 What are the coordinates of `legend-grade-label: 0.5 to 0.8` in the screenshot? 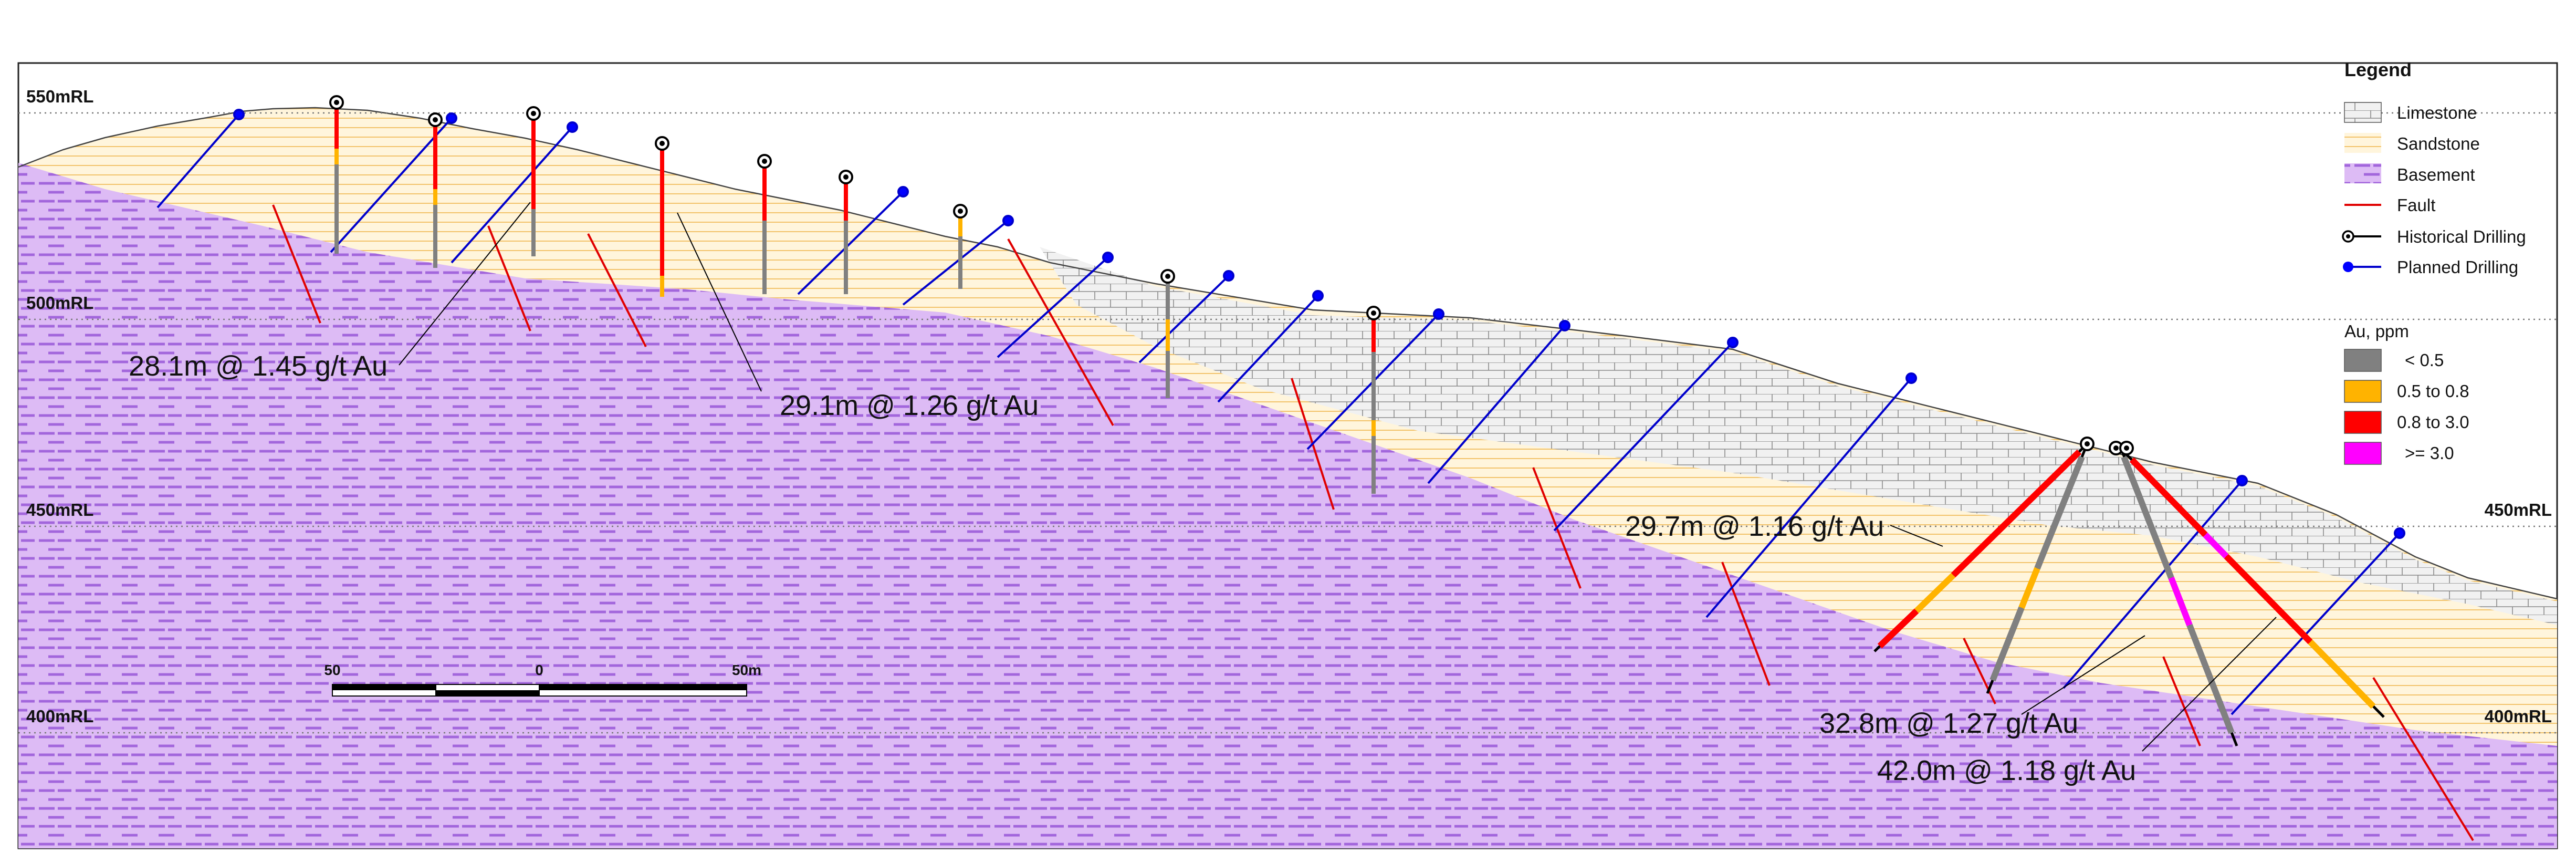 It's located at (2433, 391).